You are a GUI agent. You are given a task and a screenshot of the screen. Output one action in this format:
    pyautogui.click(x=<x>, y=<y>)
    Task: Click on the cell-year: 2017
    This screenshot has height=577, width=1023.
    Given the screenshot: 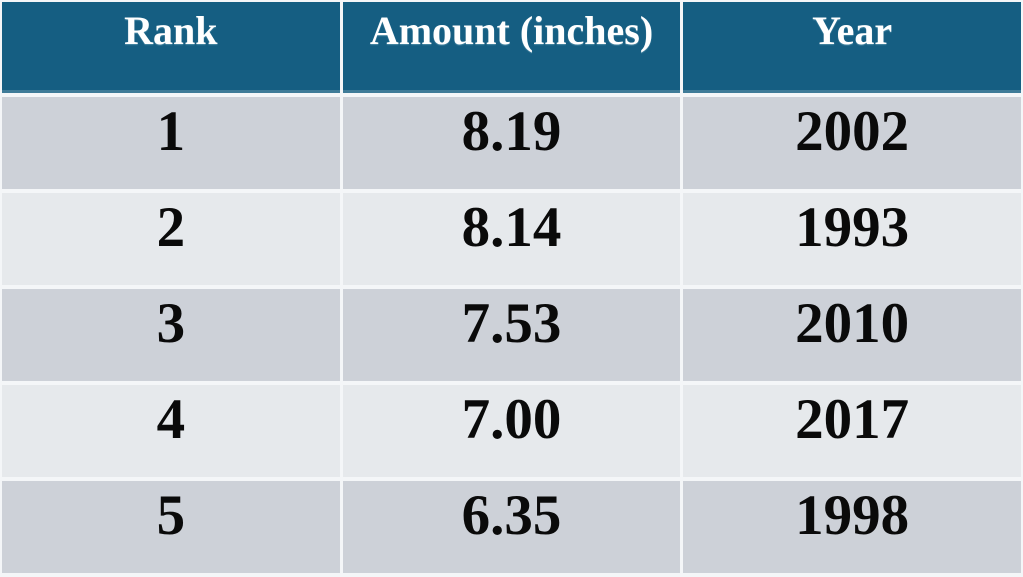 What is the action you would take?
    pyautogui.click(x=852, y=431)
    